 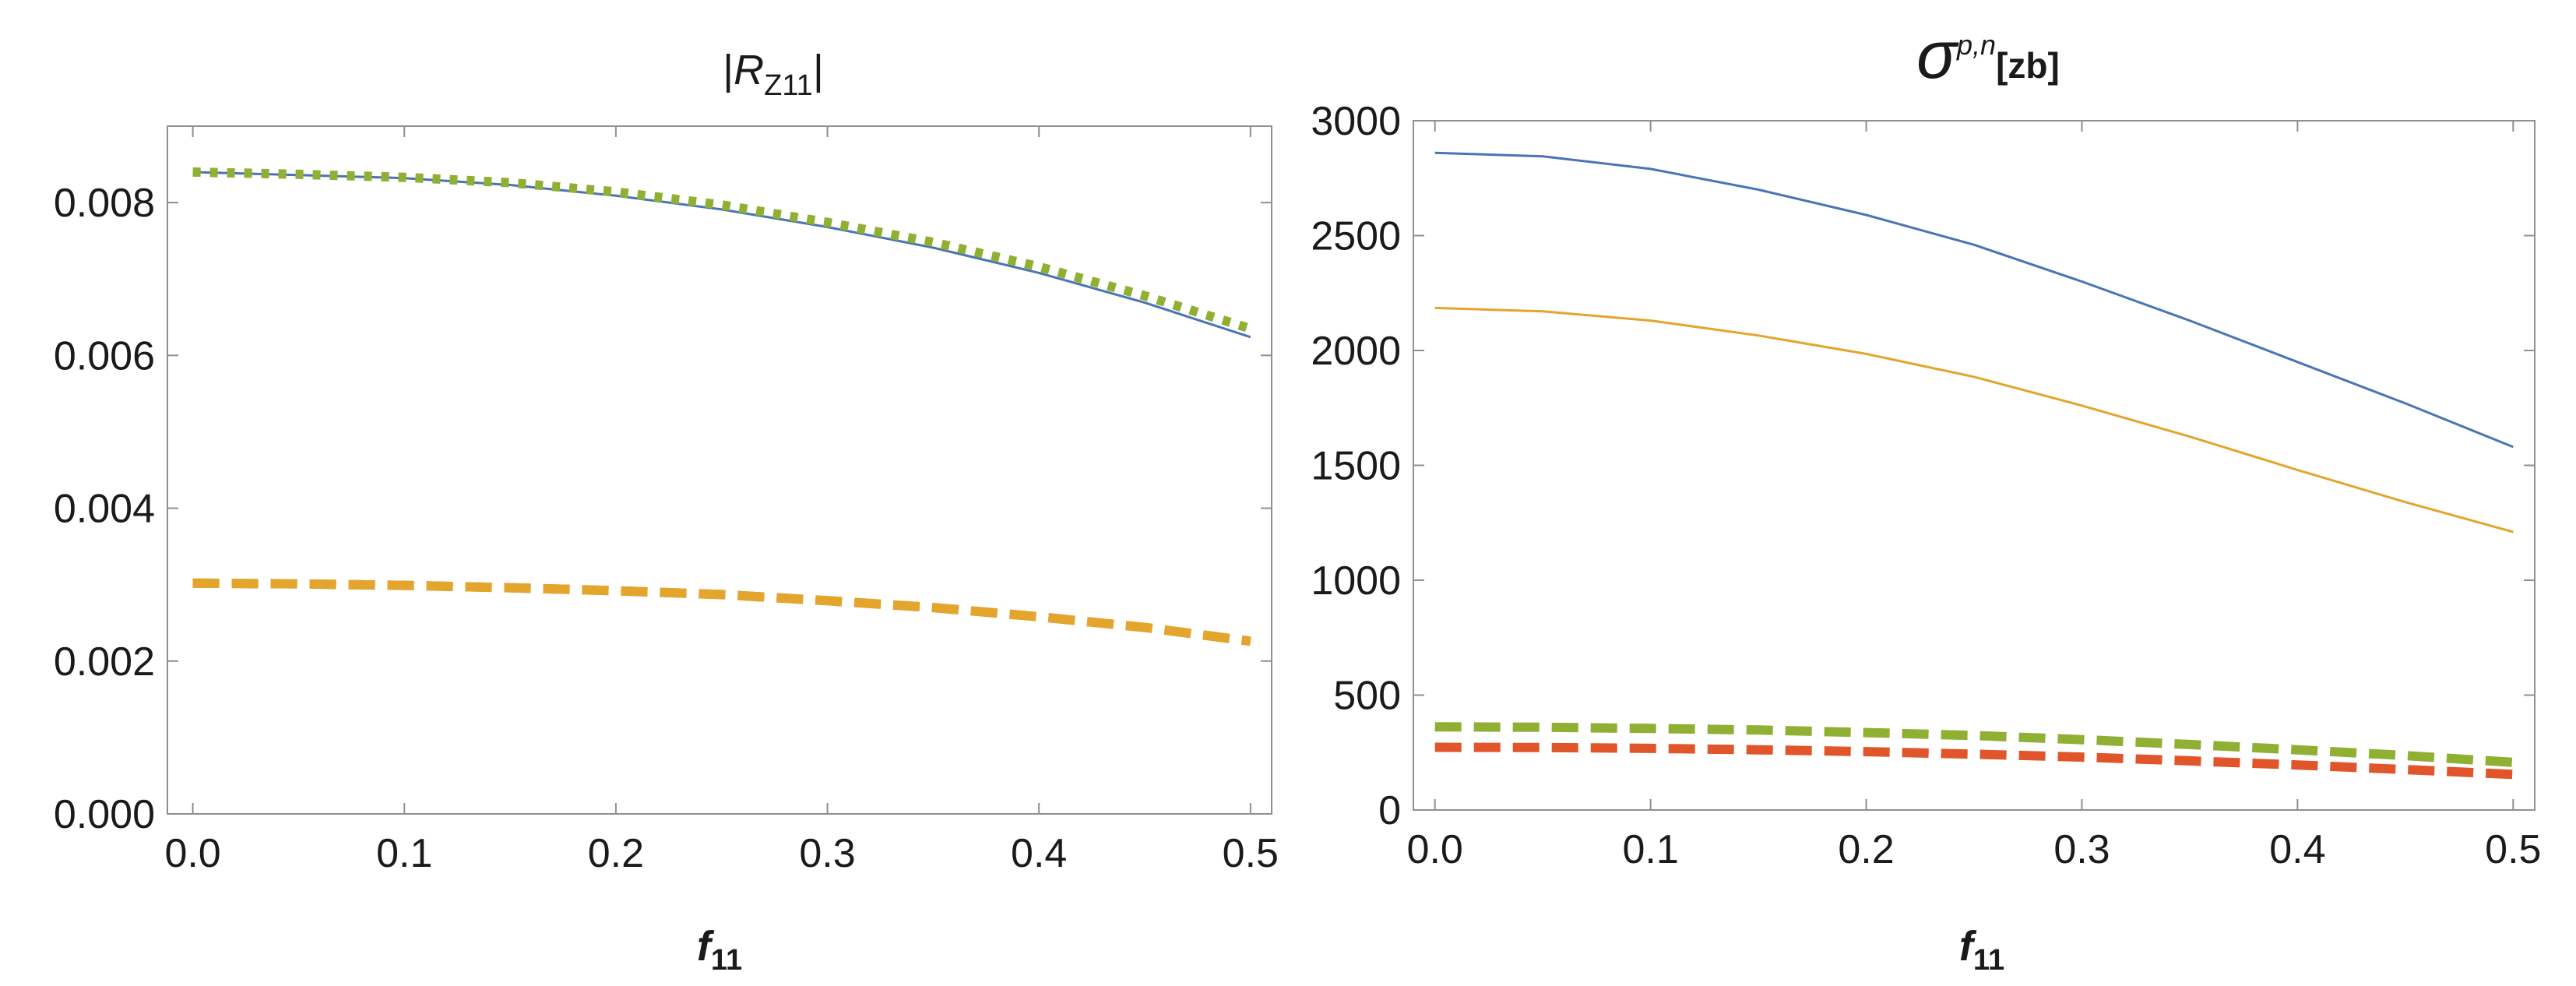 I want to click on y-tick-label: 0.004, so click(x=104, y=509).